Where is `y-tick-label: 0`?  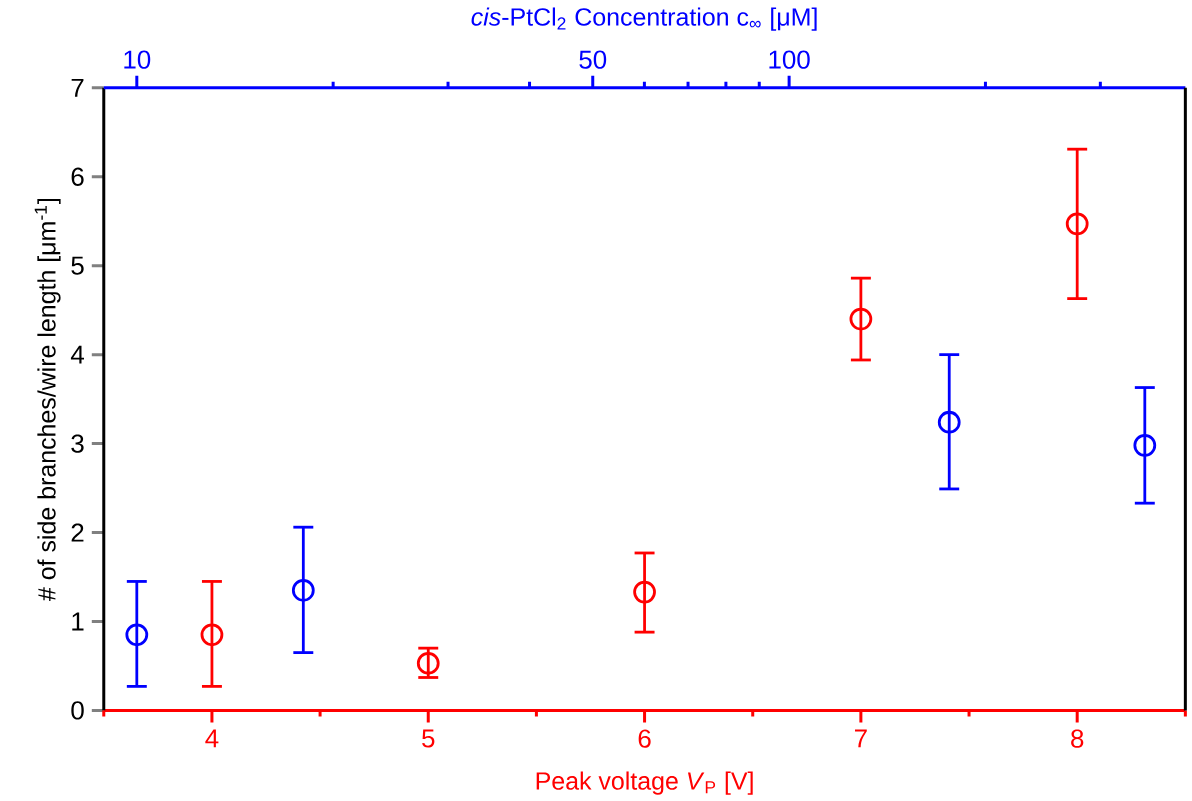
y-tick-label: 0 is located at coordinates (77, 710).